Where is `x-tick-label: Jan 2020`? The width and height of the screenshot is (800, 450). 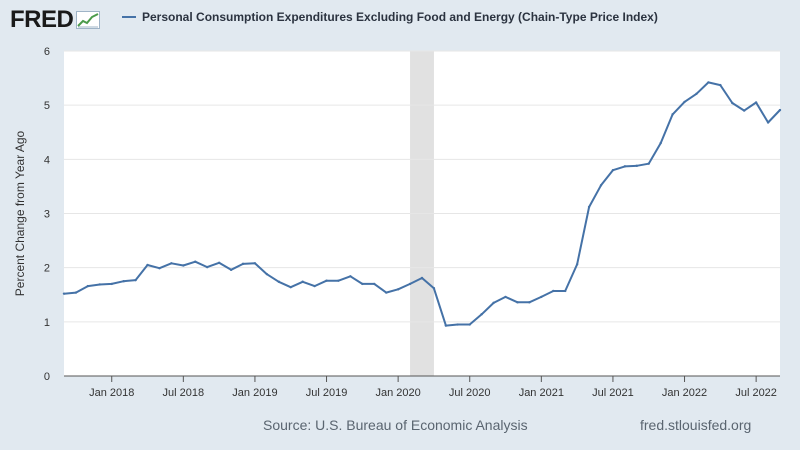
x-tick-label: Jan 2020 is located at coordinates (398, 393).